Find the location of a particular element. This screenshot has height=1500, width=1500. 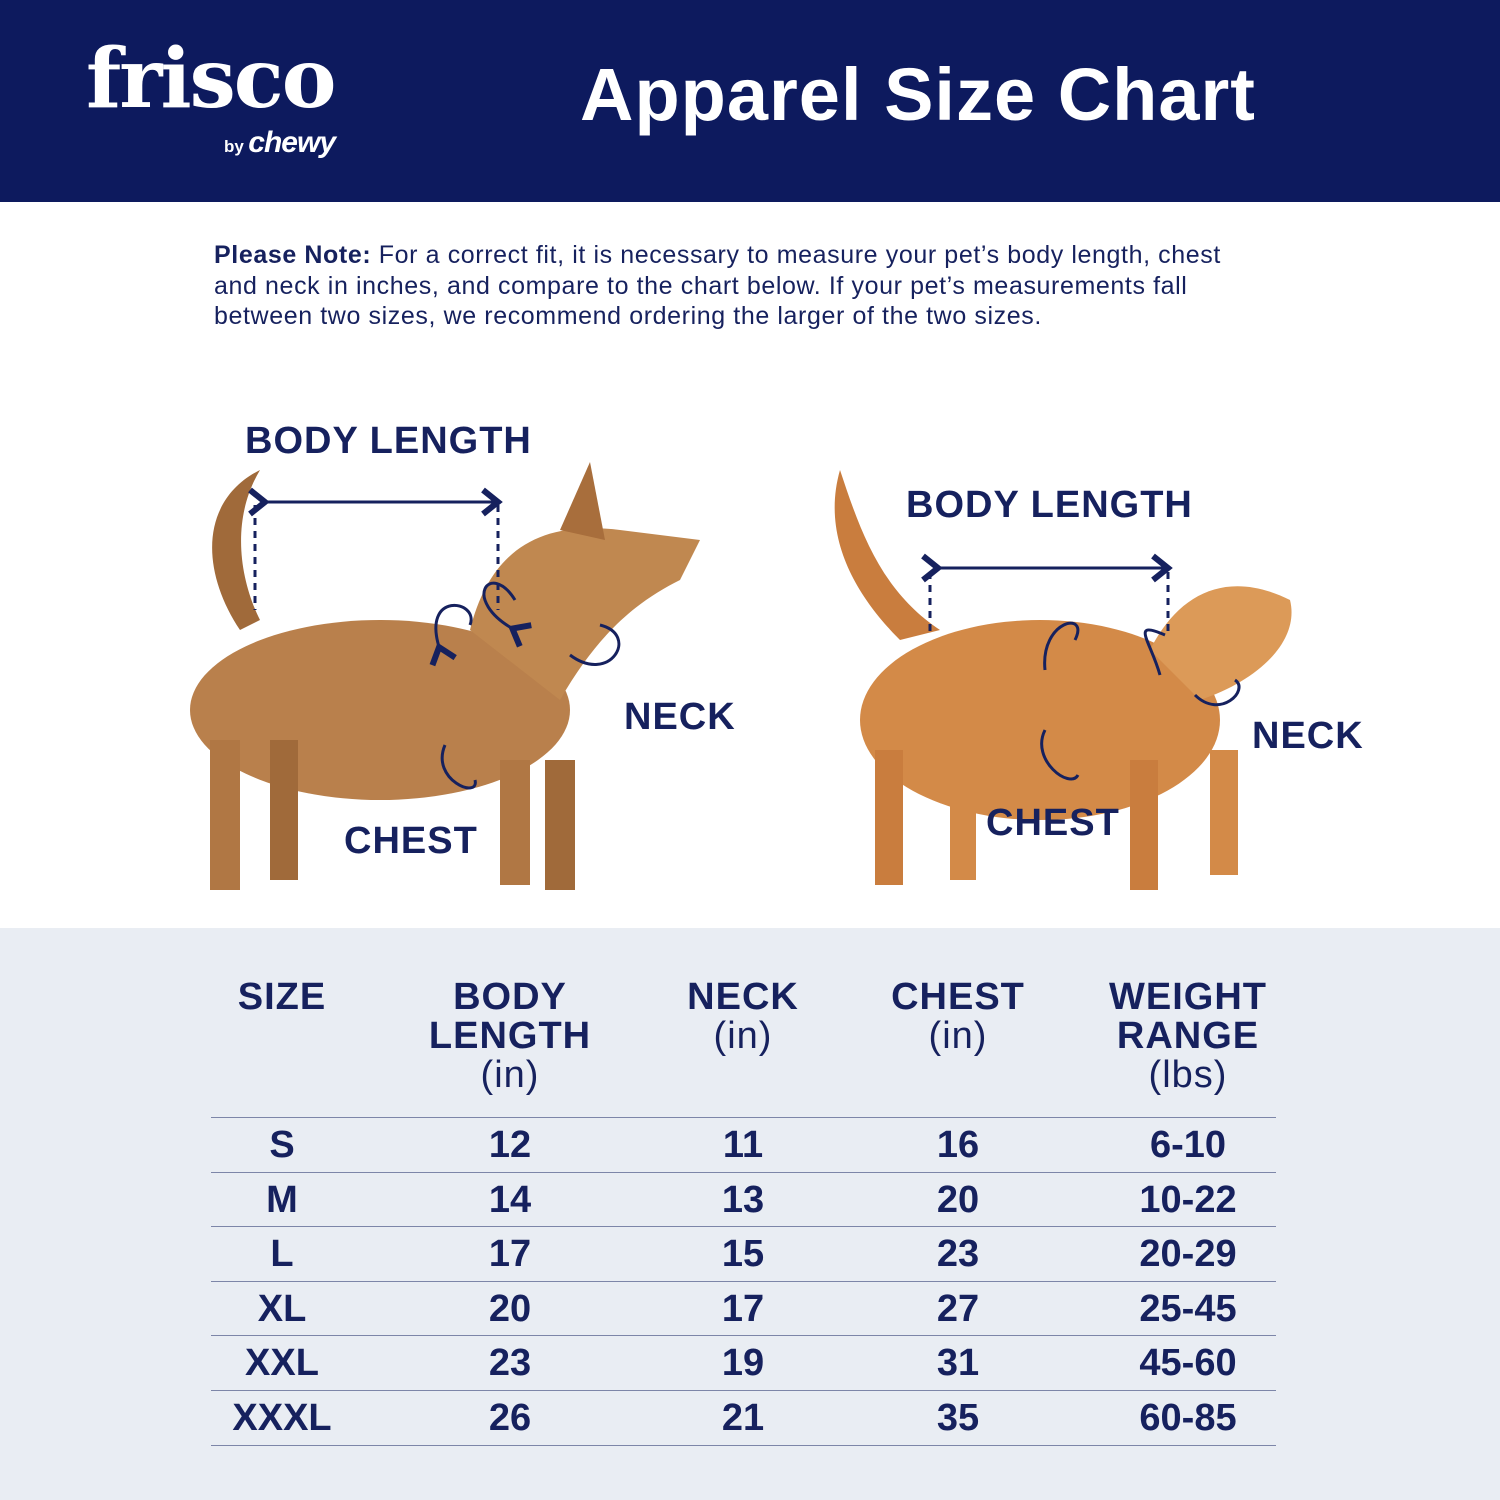

header-text: CHEST is located at coordinates (958, 997).